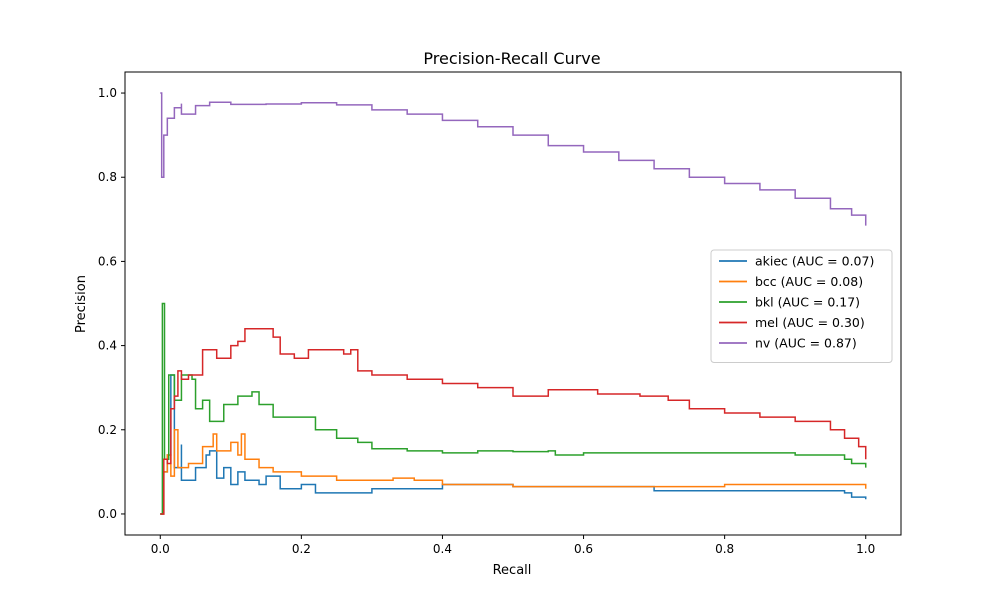 The height and width of the screenshot is (600, 1000). I want to click on legend-label-4: nv (AUC = 0.87), so click(806, 343).